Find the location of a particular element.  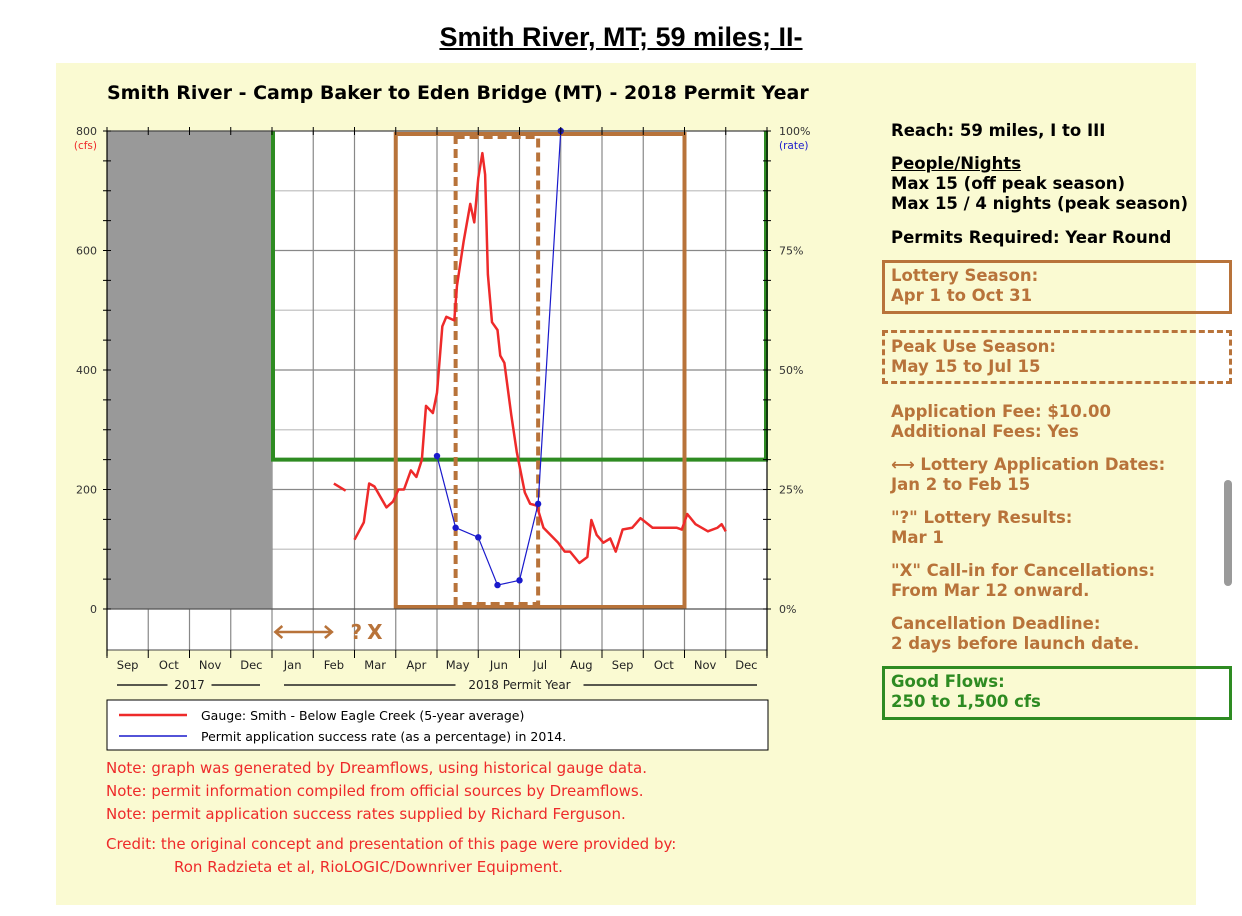

x-month-label: Jun is located at coordinates (498, 665).